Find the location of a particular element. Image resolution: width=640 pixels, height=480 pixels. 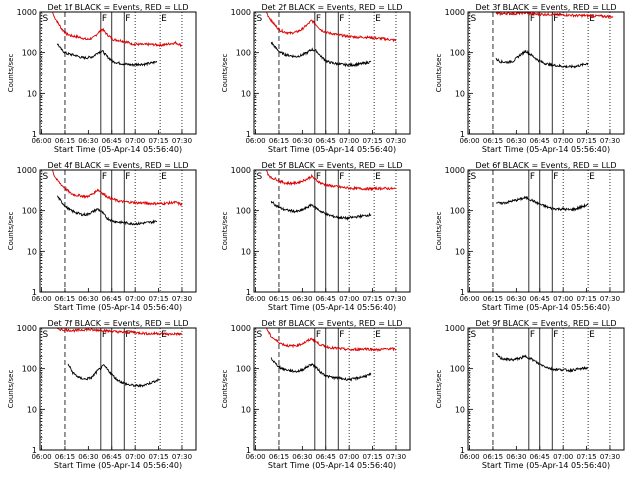

chart-title: Det 4f BLACK = Events, RED = LLD is located at coordinates (117, 165).